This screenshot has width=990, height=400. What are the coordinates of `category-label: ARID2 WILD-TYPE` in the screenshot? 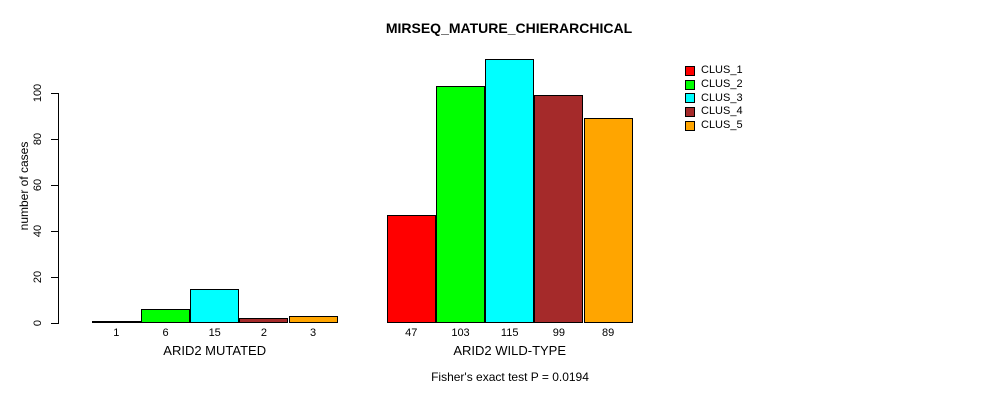 It's located at (510, 350).